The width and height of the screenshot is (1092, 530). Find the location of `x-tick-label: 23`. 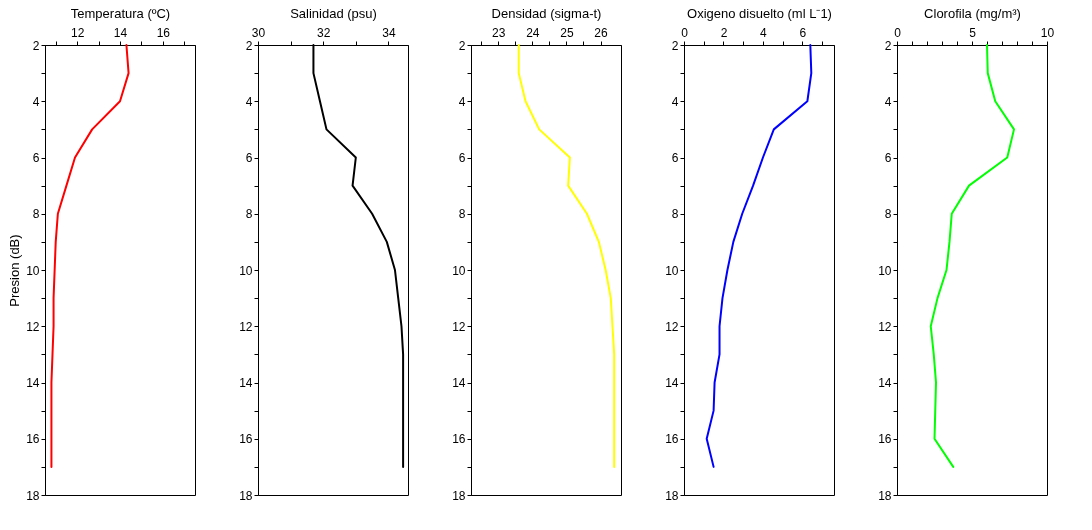

x-tick-label: 23 is located at coordinates (499, 32).